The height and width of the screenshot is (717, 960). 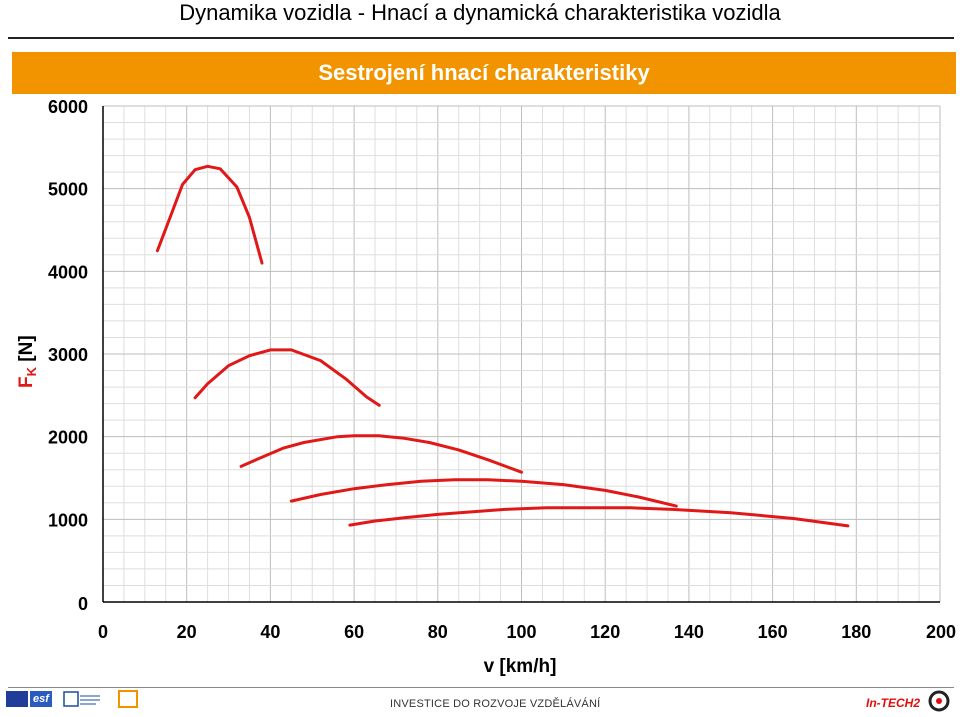 I want to click on header-divider, so click(x=481, y=38).